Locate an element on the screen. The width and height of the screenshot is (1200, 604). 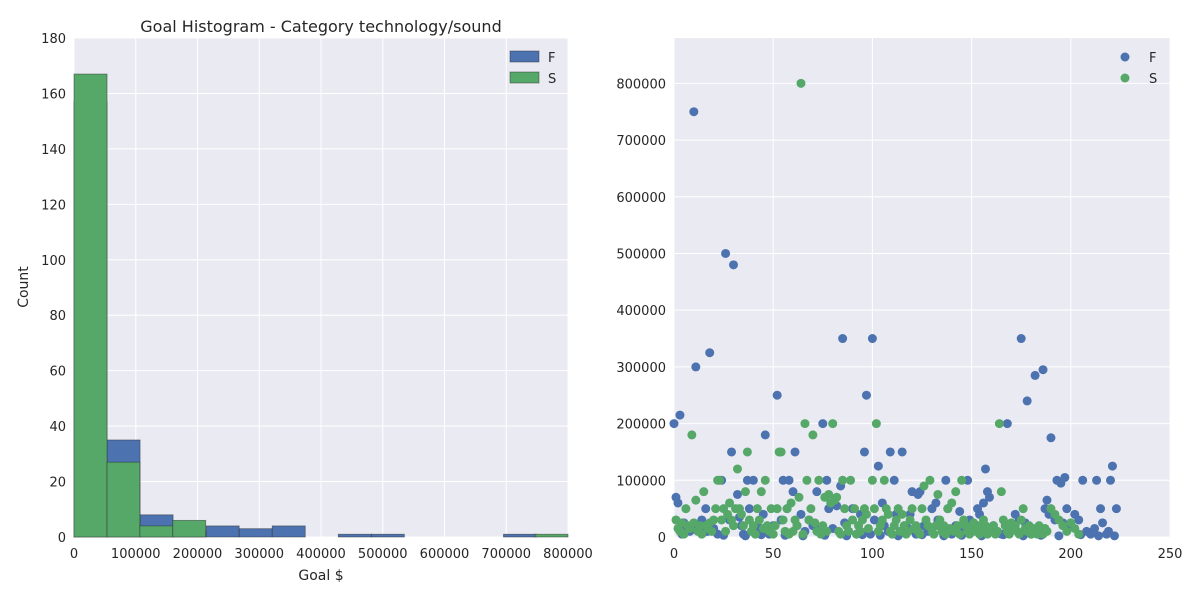
scatter-x-tick-label: 50 is located at coordinates (773, 554).